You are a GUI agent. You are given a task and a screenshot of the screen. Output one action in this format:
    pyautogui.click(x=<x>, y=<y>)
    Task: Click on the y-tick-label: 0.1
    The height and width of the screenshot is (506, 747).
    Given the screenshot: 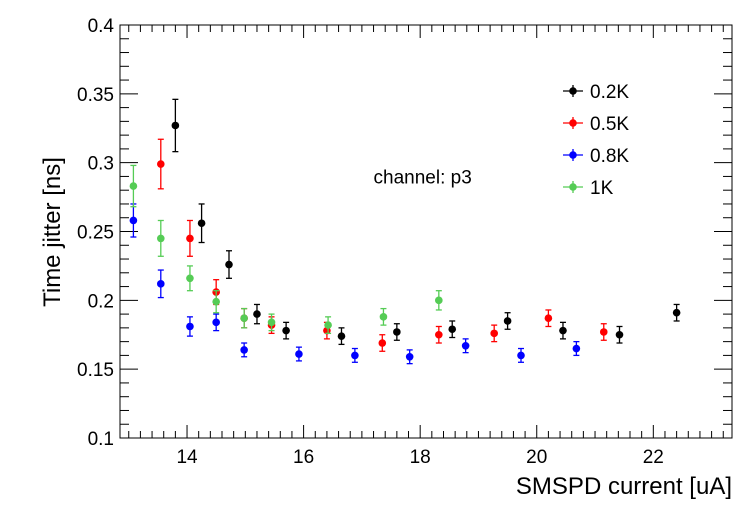 What is the action you would take?
    pyautogui.click(x=101, y=439)
    